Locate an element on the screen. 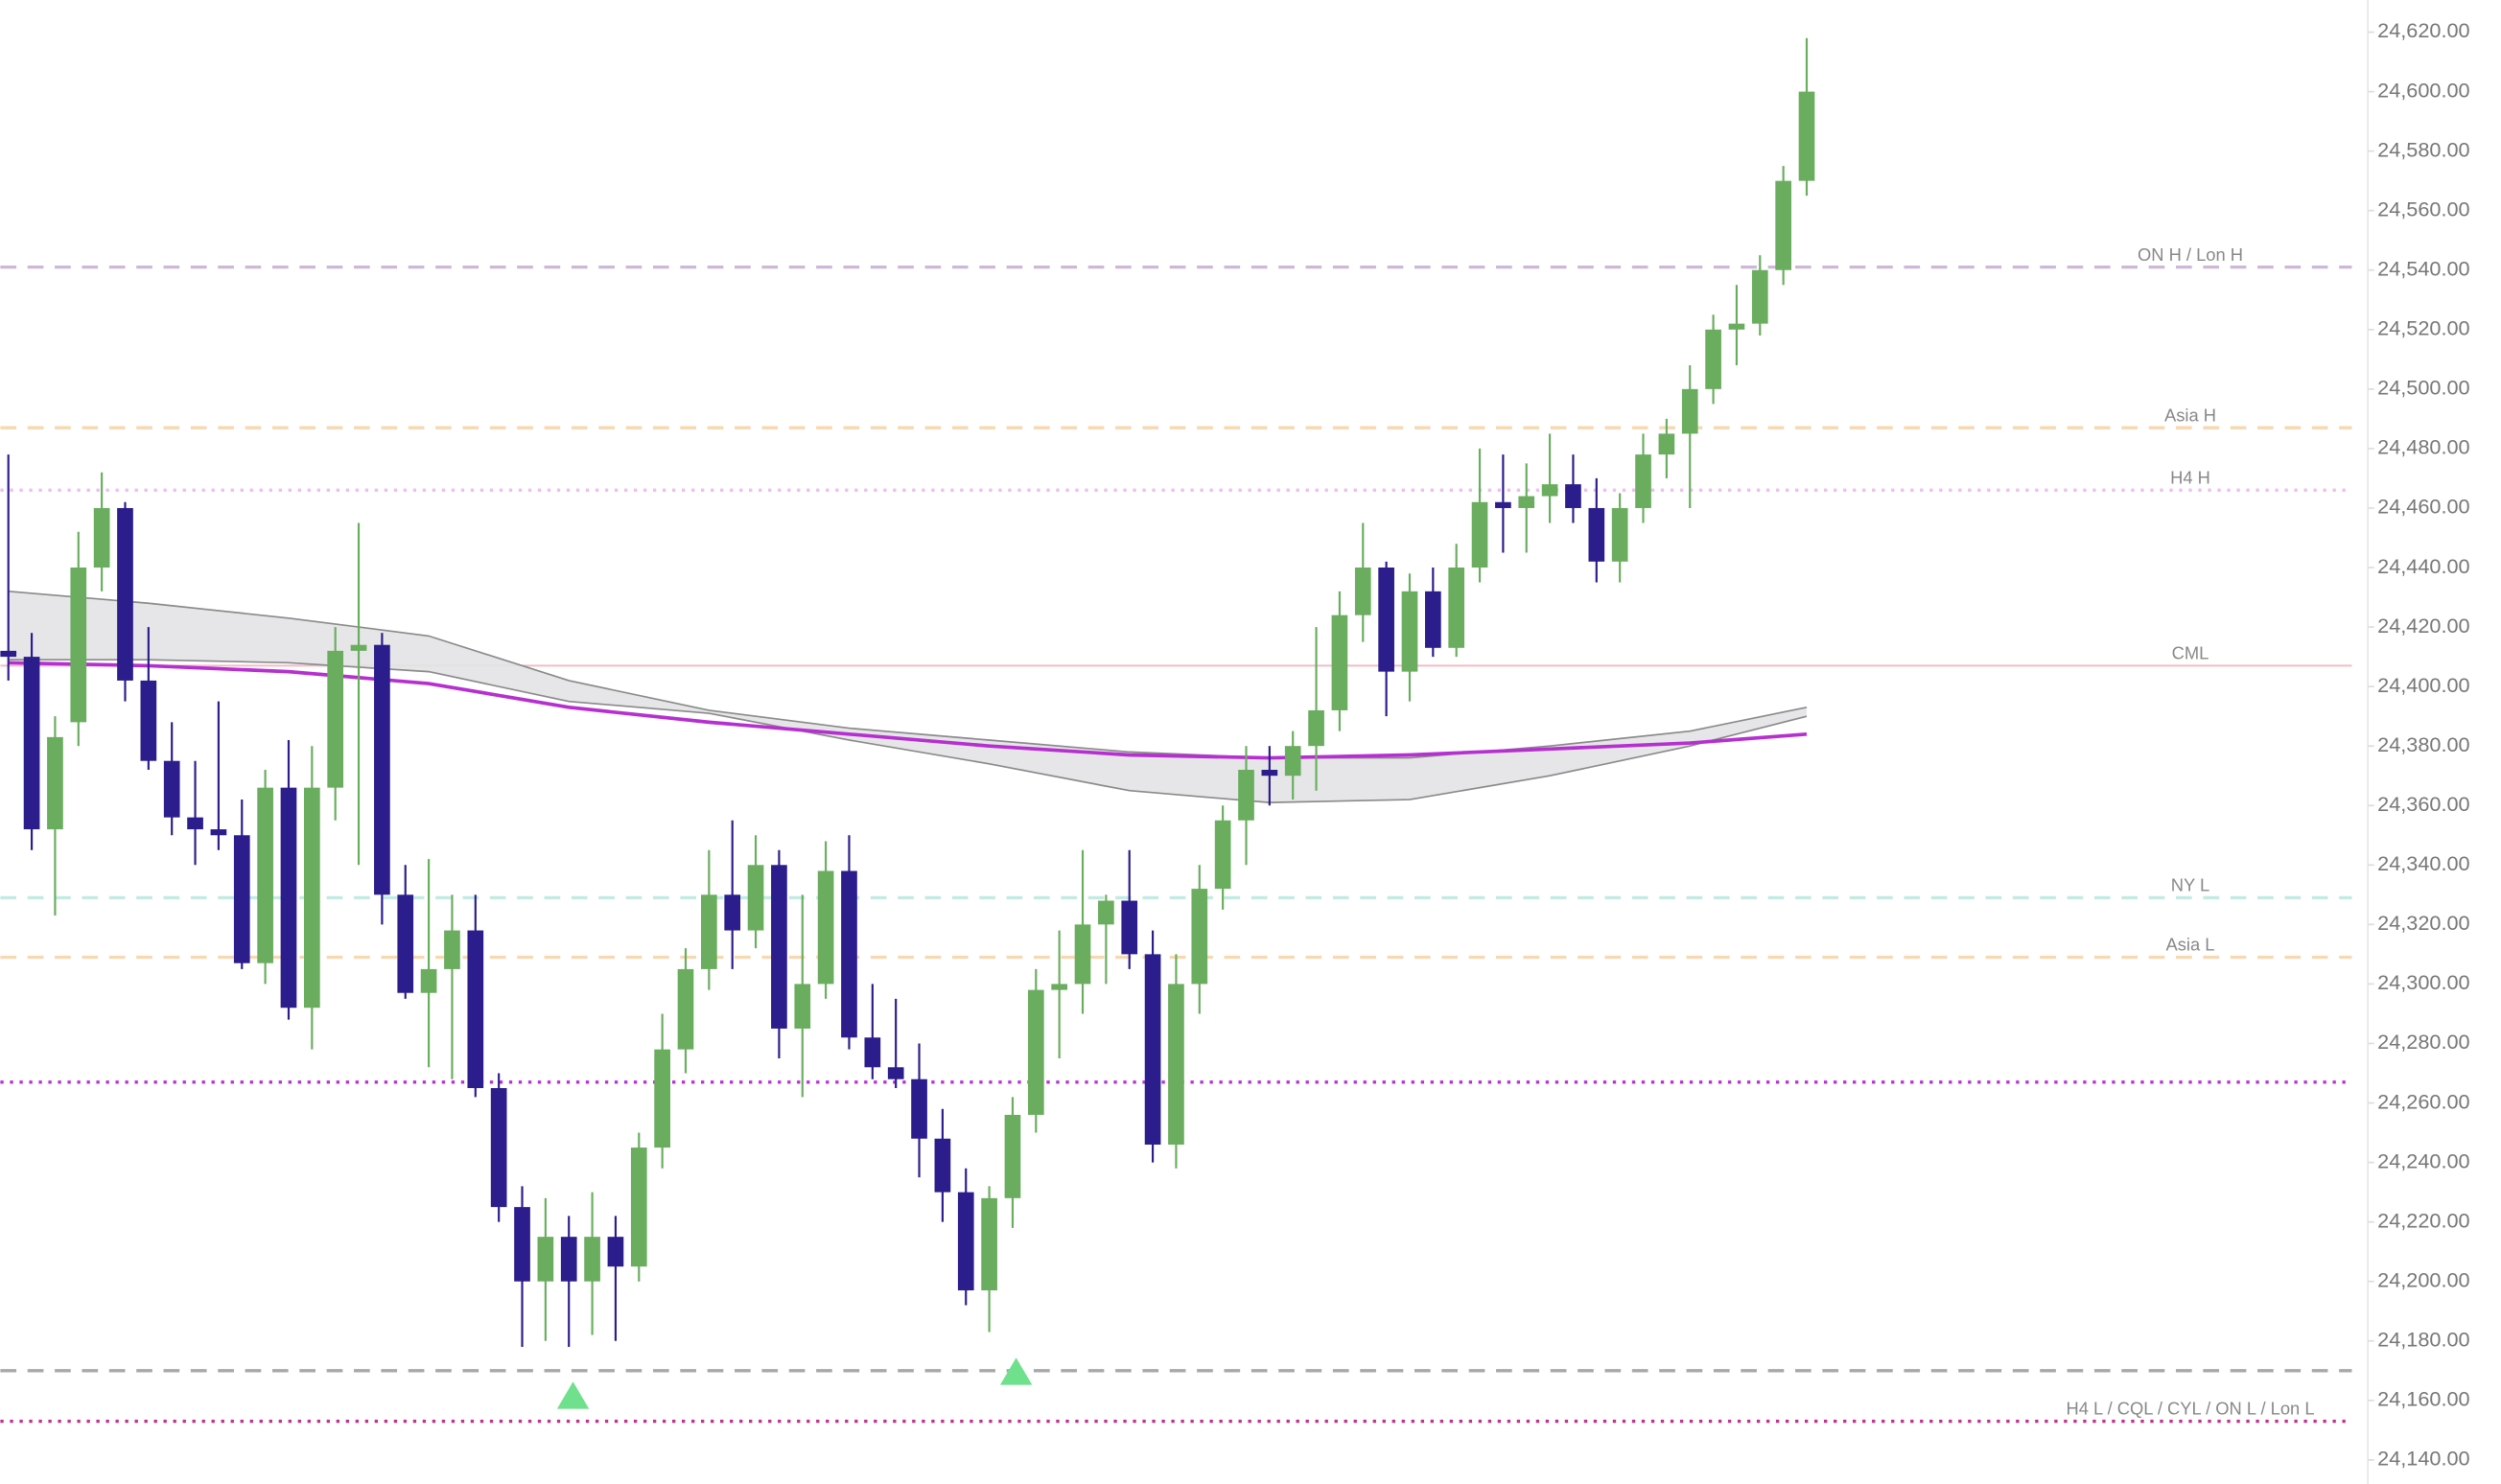  y-tick-label: 24,340.00 is located at coordinates (2423, 863).